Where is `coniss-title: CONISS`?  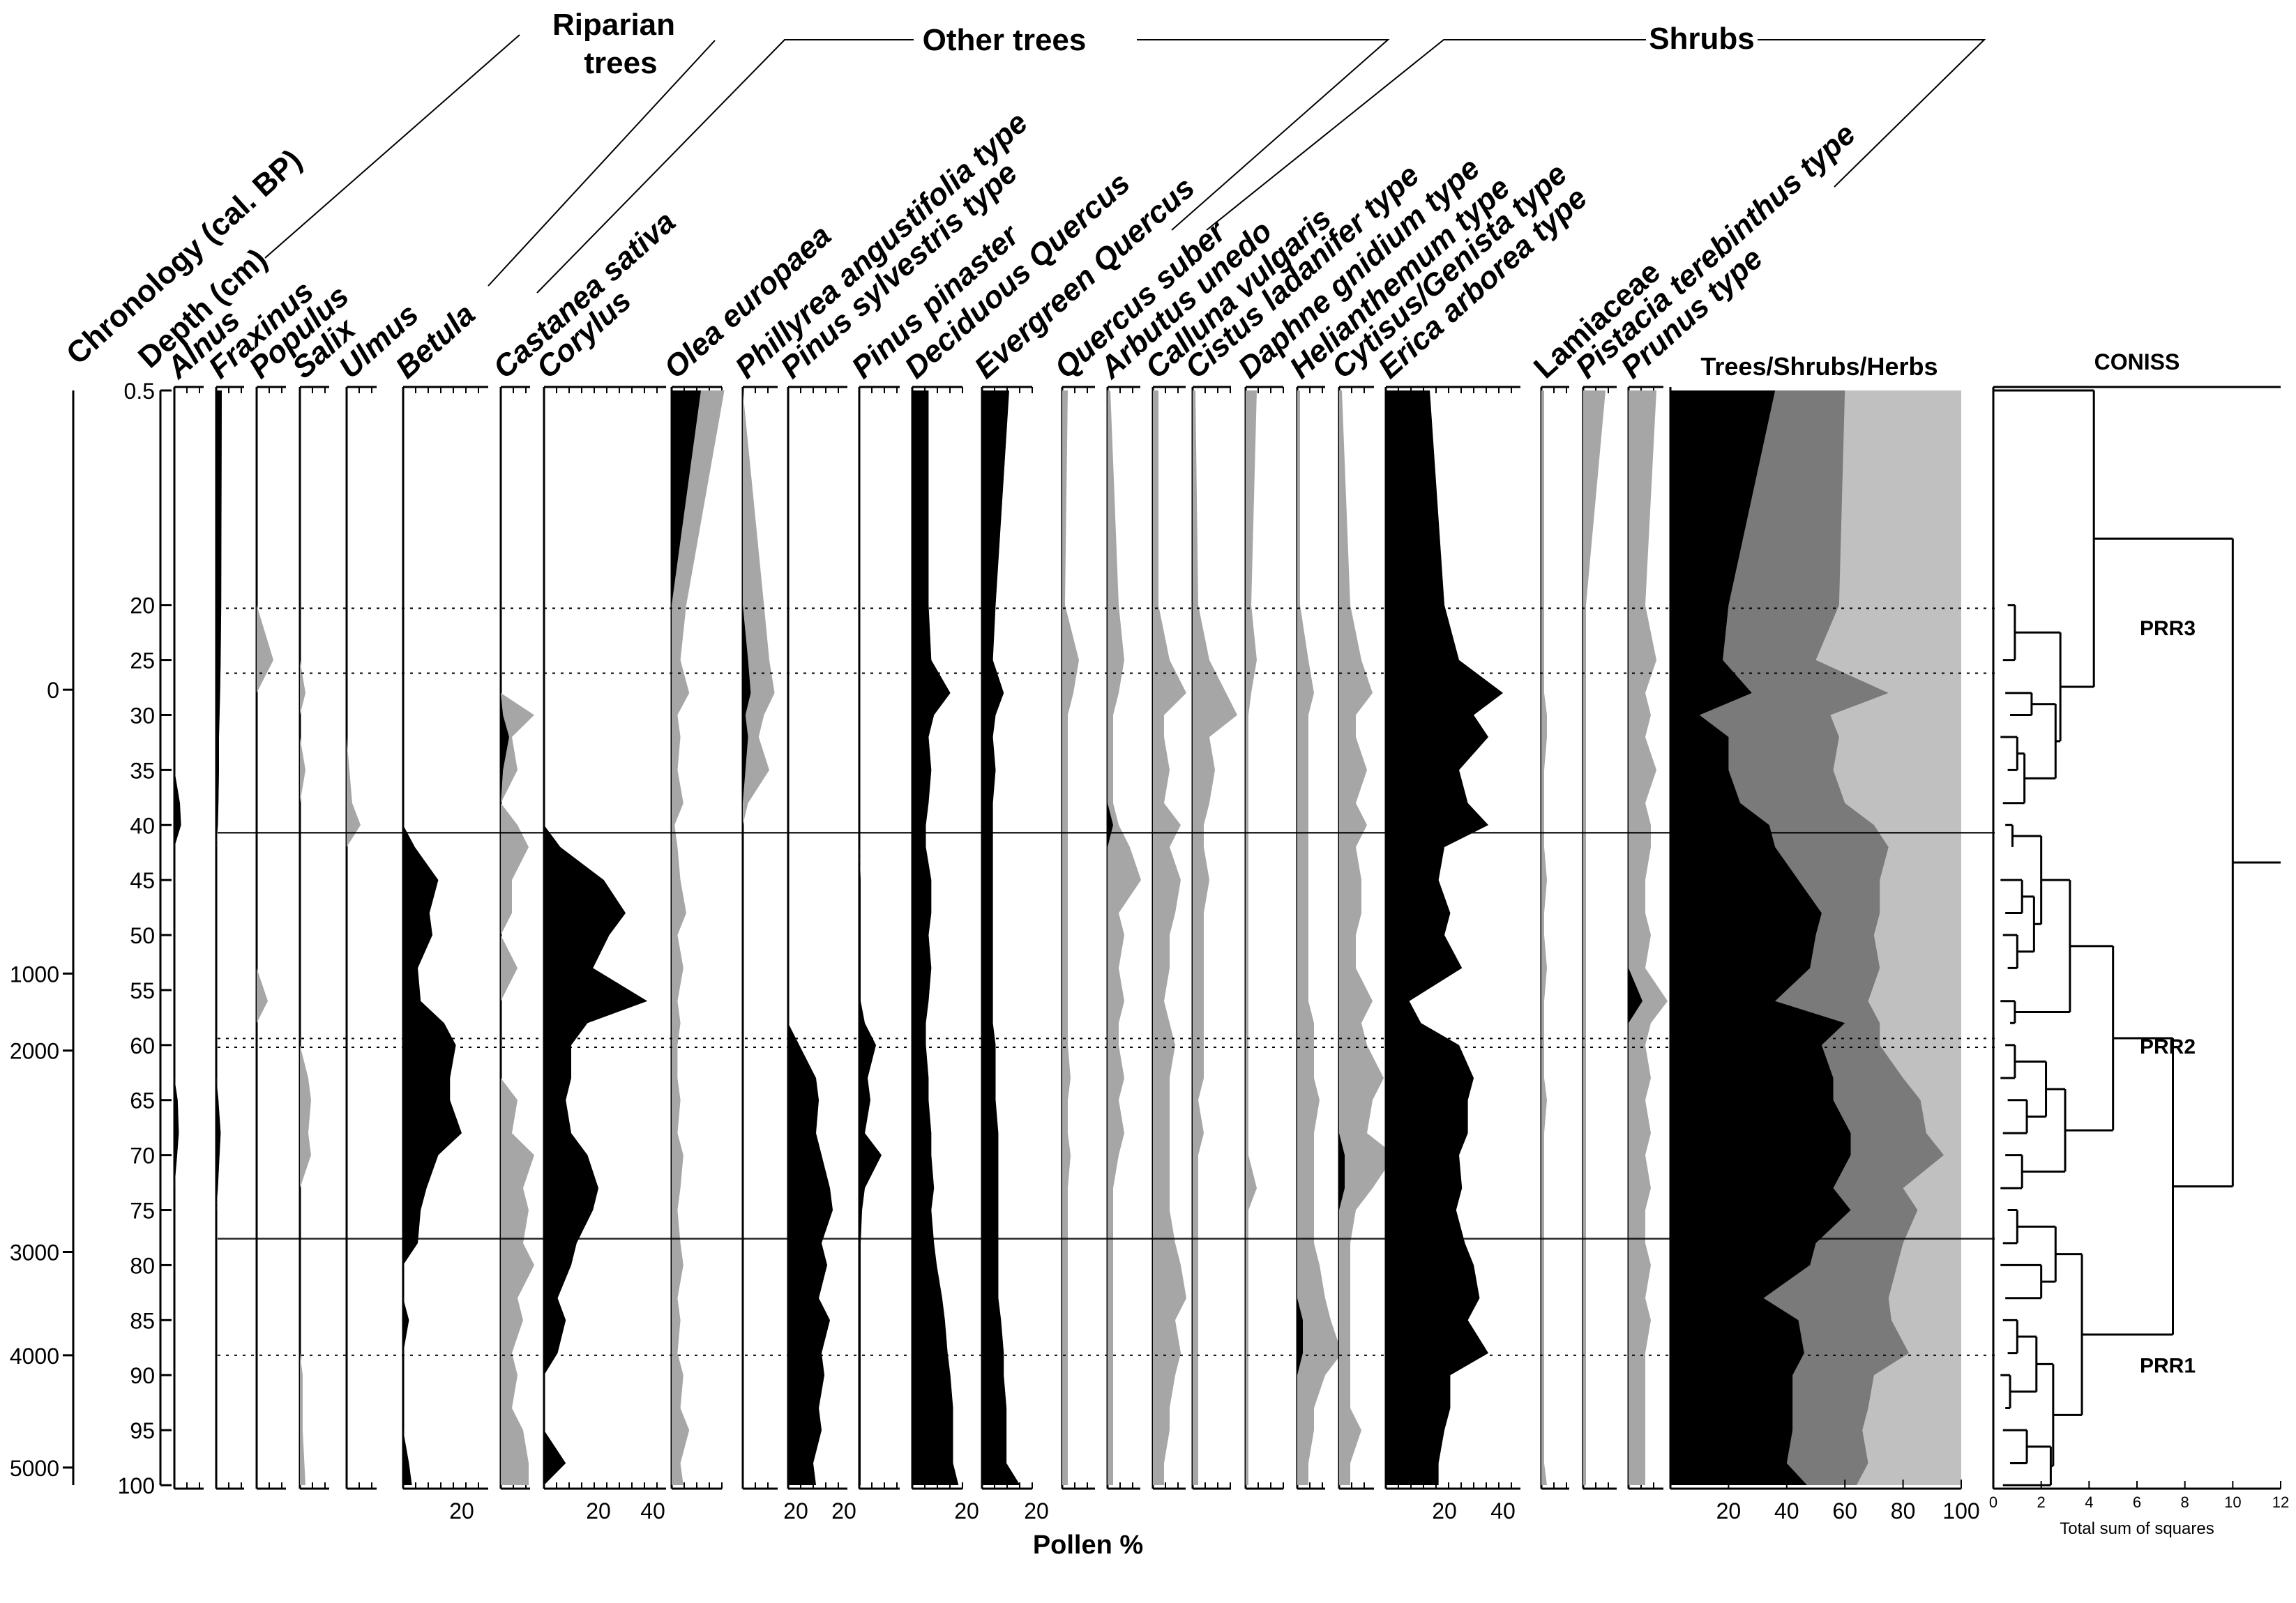
coniss-title: CONISS is located at coordinates (2137, 361).